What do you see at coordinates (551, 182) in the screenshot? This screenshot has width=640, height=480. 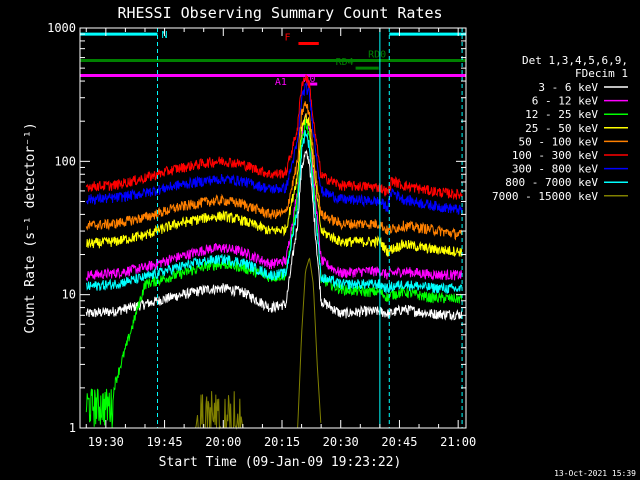 I see `legend-label: 800 - 7000 keV` at bounding box center [551, 182].